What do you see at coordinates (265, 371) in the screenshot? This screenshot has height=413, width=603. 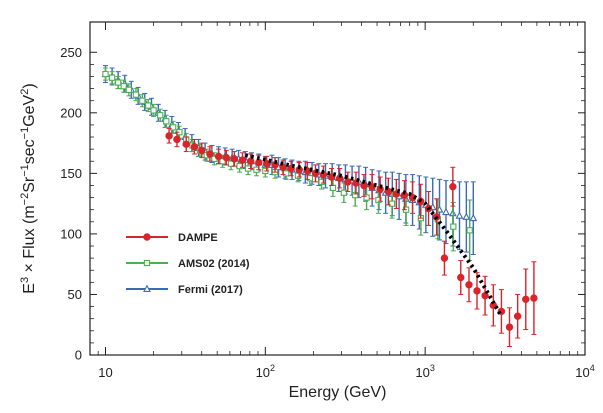 I see `x-tick-label: 10²` at bounding box center [265, 371].